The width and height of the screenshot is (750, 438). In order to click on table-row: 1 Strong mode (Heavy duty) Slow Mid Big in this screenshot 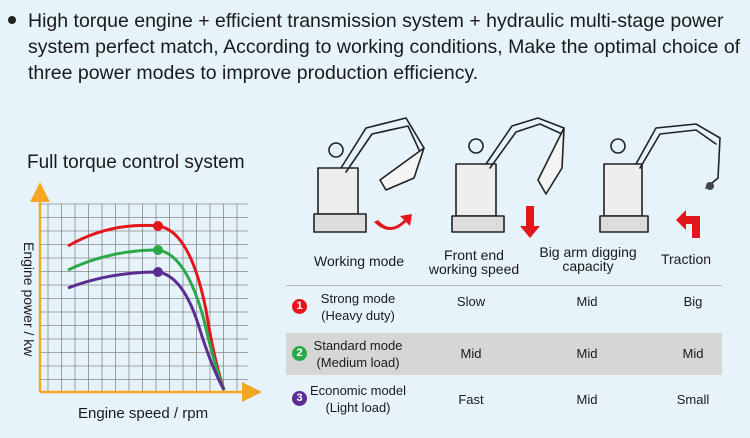, I will do `click(504, 307)`.